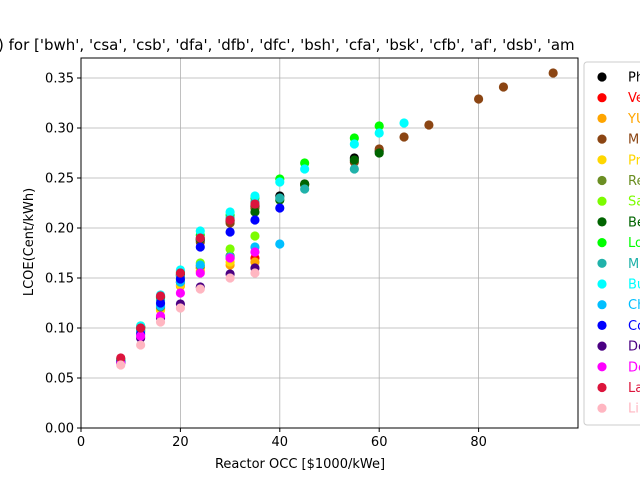 This screenshot has height=480, width=640. What do you see at coordinates (379, 442) in the screenshot?
I see `x-tick-label: 60` at bounding box center [379, 442].